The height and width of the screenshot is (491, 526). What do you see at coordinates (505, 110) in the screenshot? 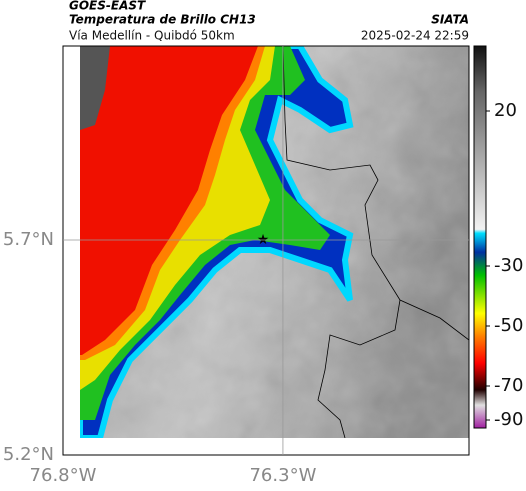
I see `colorbar-tick-label: 20` at bounding box center [505, 110].